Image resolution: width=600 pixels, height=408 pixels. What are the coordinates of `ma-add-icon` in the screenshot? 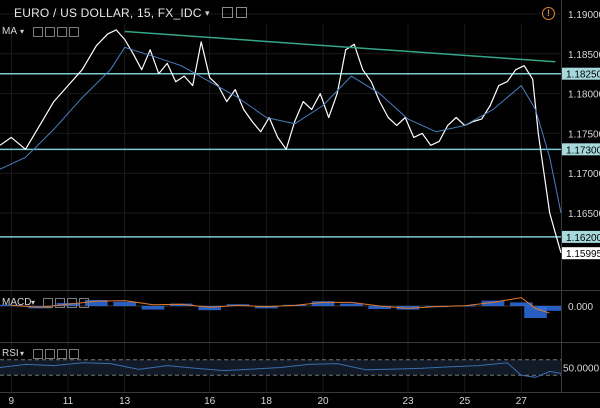 It's located at (62, 32).